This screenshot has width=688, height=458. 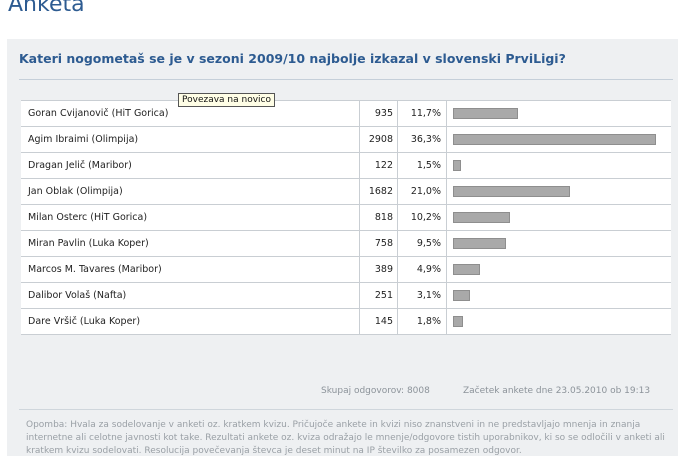 What do you see at coordinates (379, 191) in the screenshot?
I see `vote-count: 1682` at bounding box center [379, 191].